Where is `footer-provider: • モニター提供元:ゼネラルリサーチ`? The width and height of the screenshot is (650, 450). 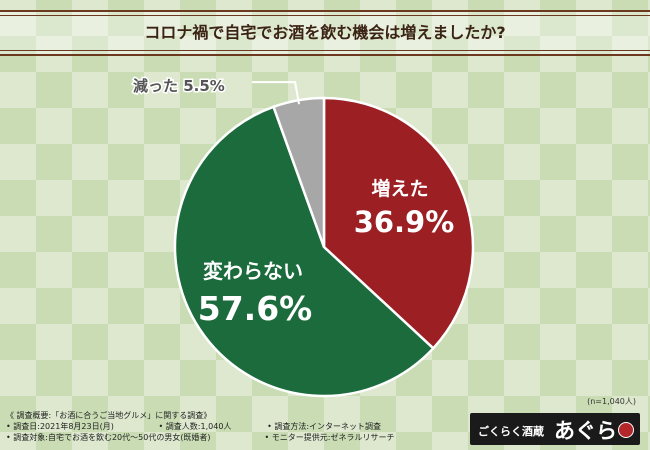
footer-provider: • モニター提供元:ゼネラルリサーチ is located at coordinates (329, 437).